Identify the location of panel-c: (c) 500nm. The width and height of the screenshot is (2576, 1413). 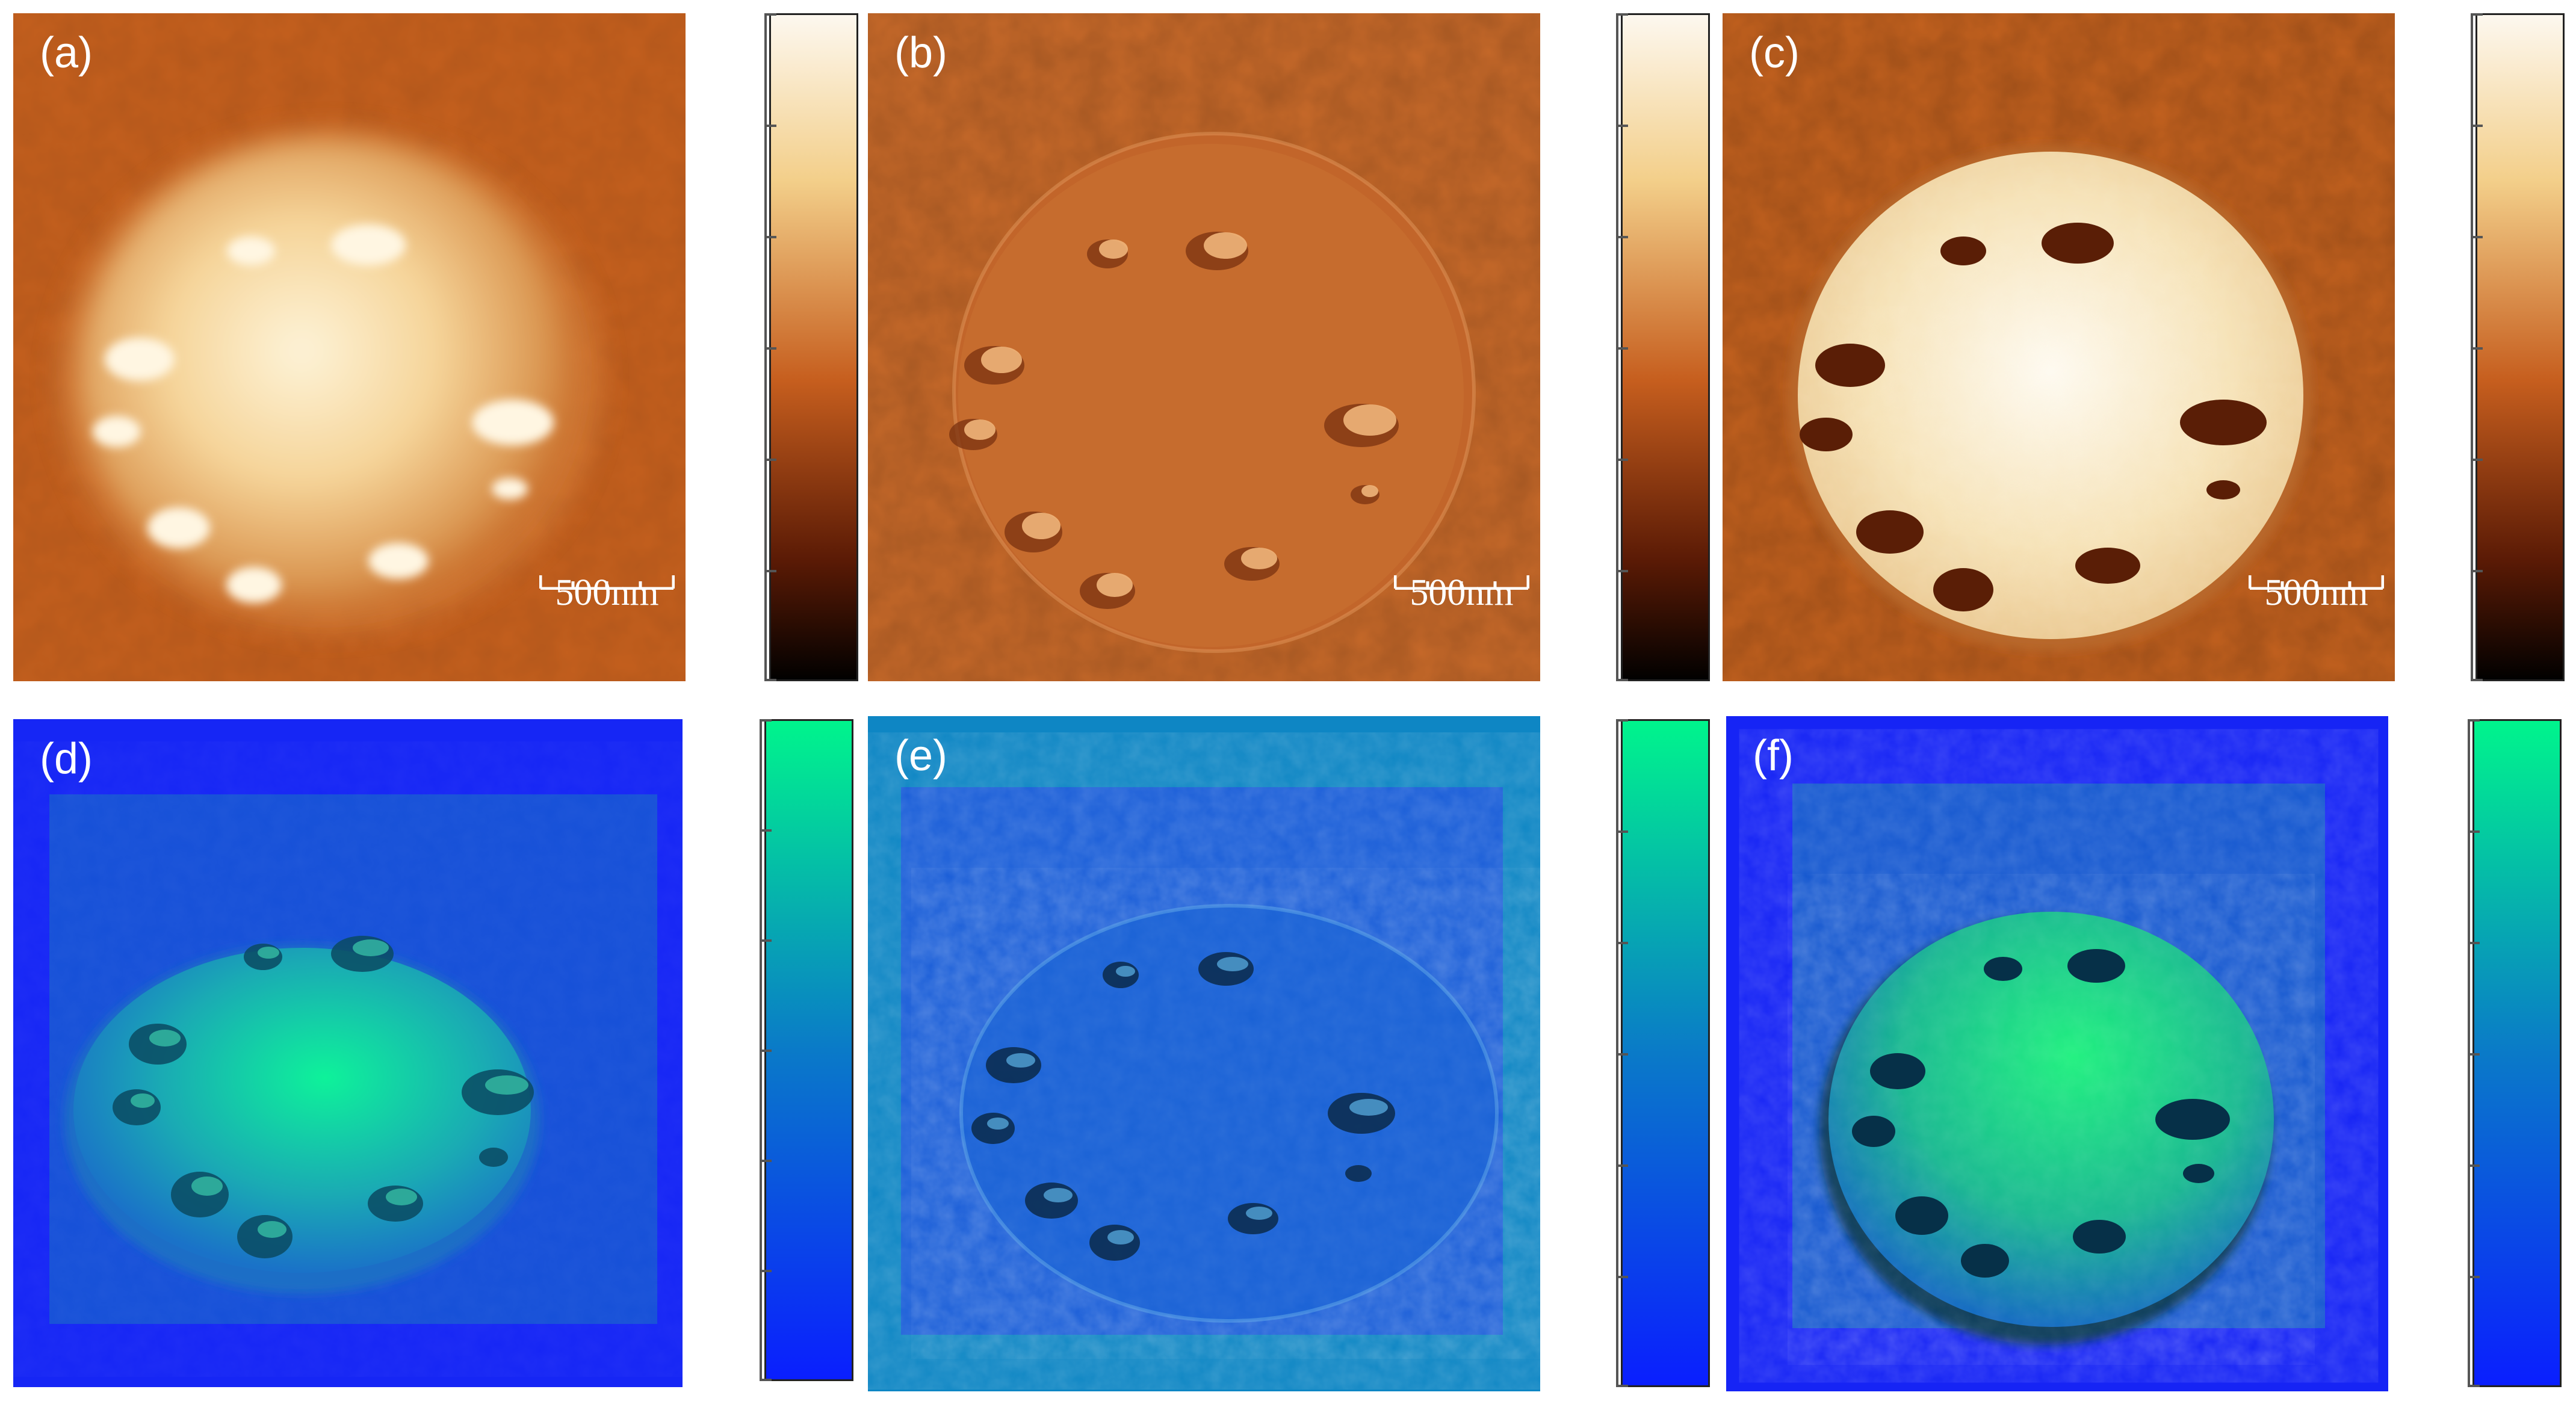
(2059, 347).